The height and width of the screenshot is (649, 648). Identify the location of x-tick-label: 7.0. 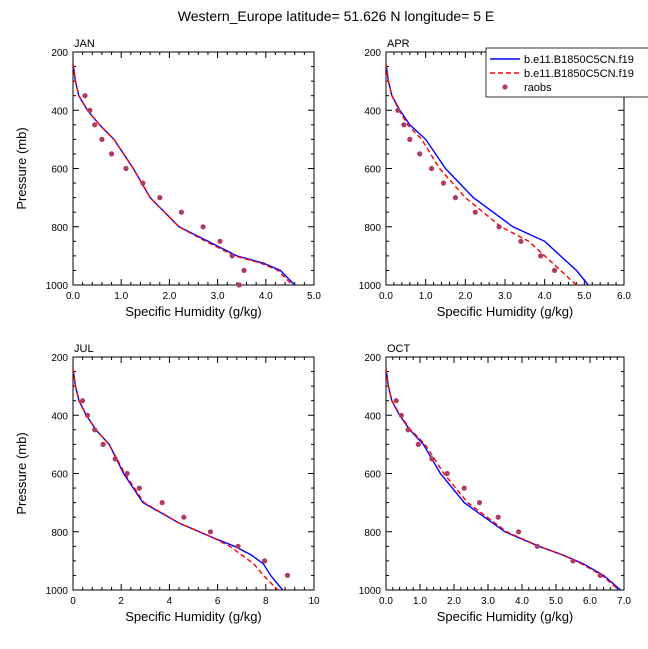
(624, 601).